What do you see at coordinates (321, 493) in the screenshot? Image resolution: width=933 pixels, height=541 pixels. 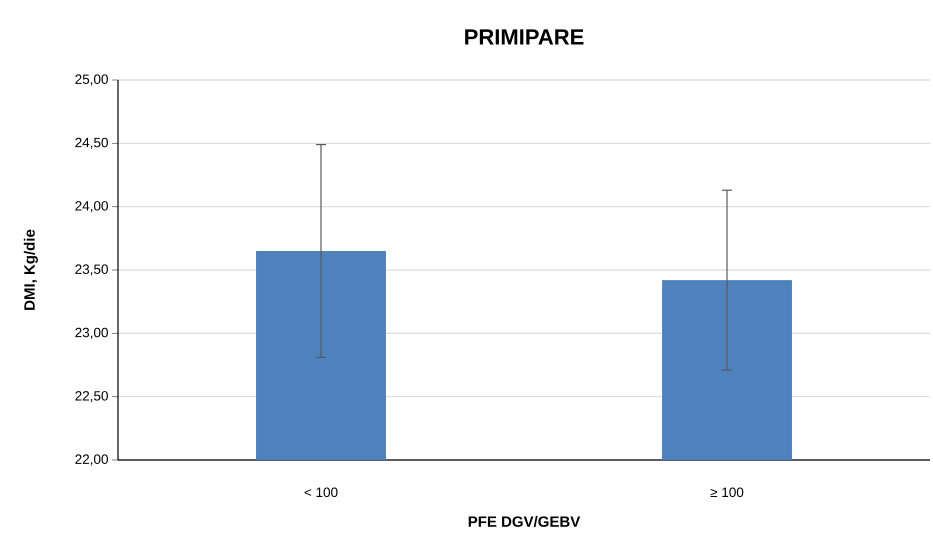 I see `x-tick-label: < 100` at bounding box center [321, 493].